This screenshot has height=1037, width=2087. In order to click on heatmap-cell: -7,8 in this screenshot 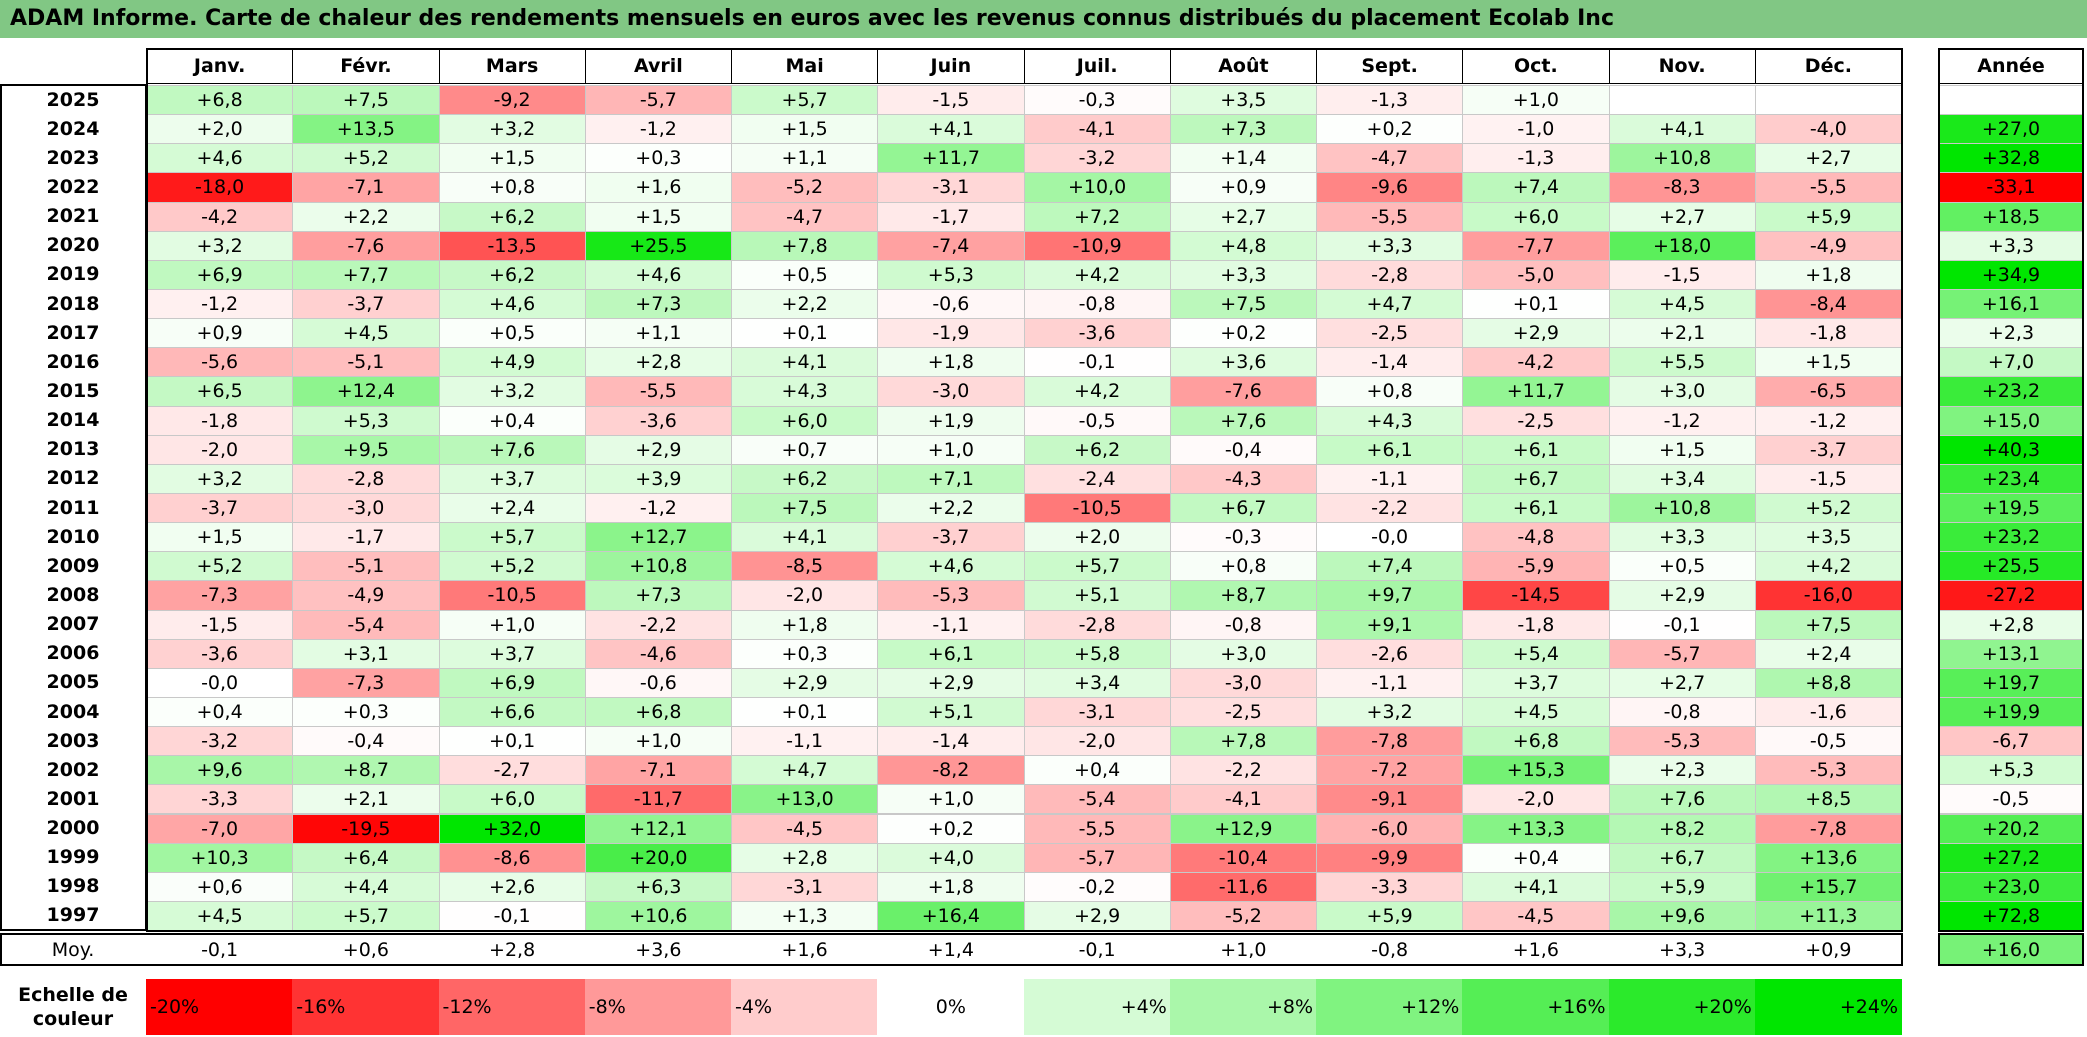, I will do `click(1390, 741)`.